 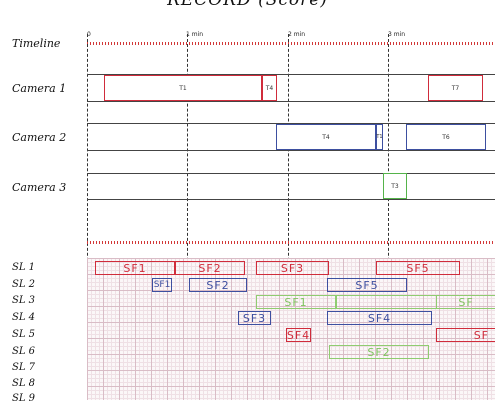 I want to click on sl-label-4: SL 4, so click(x=24, y=317).